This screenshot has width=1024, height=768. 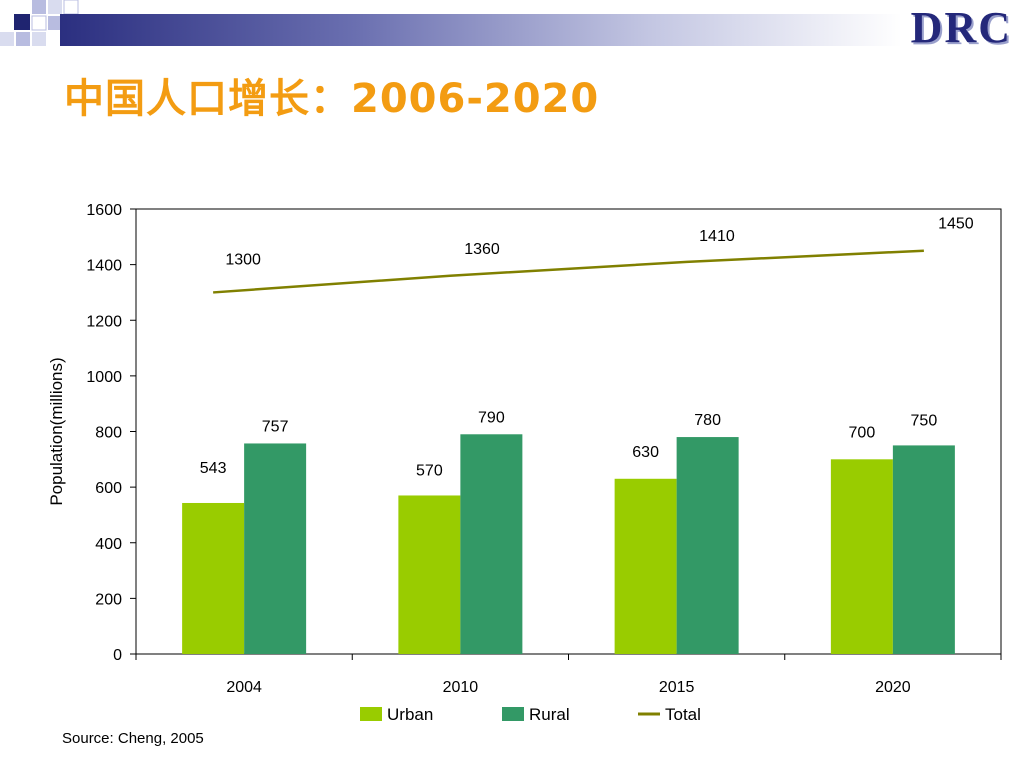 What do you see at coordinates (213, 468) in the screenshot?
I see `data-label-urban: 543` at bounding box center [213, 468].